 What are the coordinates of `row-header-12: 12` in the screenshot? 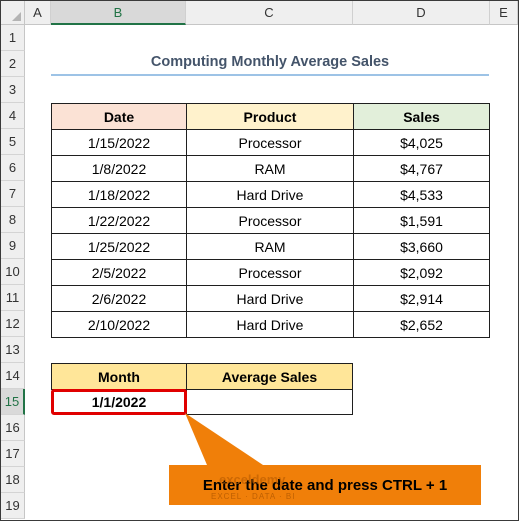 It's located at (13, 324).